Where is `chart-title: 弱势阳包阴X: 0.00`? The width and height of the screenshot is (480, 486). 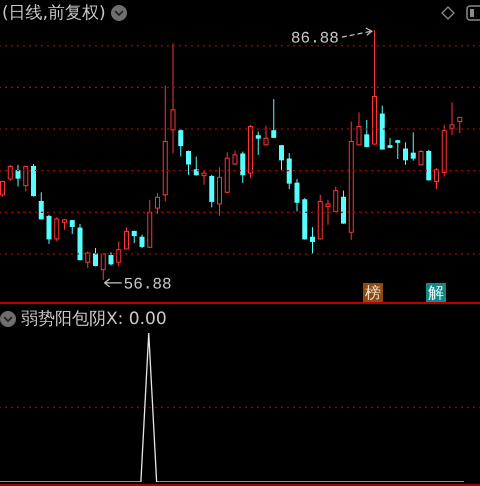
chart-title: 弱势阳包阴X: 0.00 is located at coordinates (94, 319).